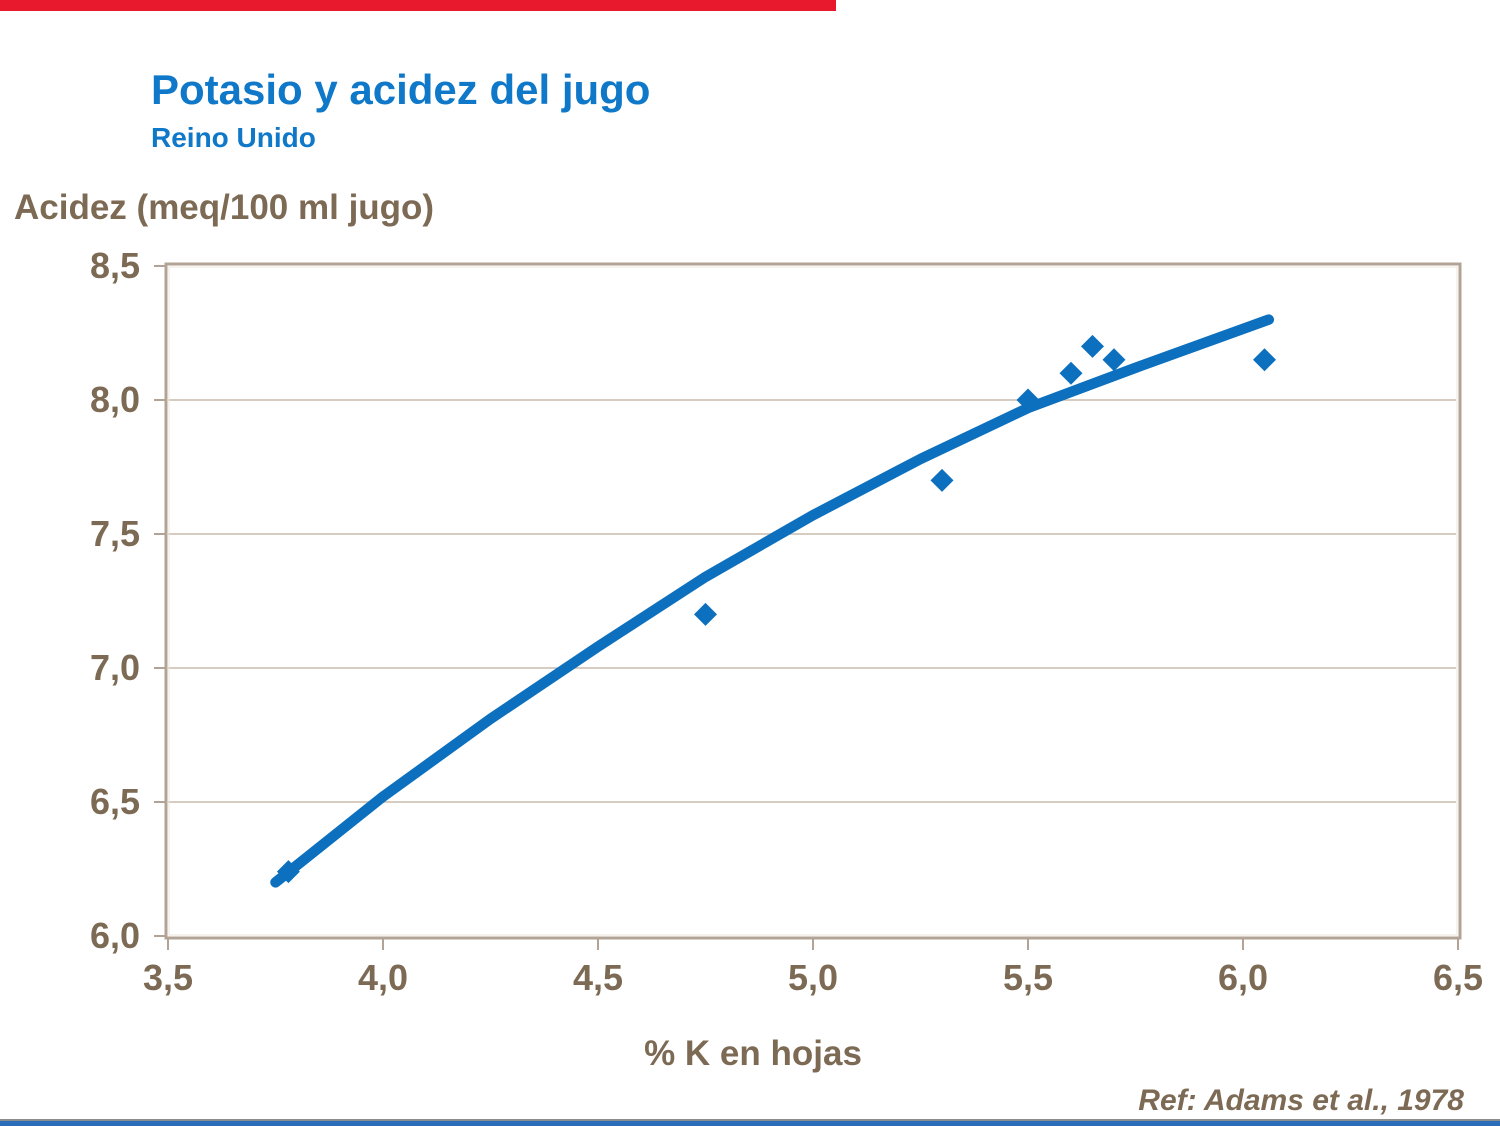  Describe the element at coordinates (598, 977) in the screenshot. I see `x-tick-label: 4,5` at that location.